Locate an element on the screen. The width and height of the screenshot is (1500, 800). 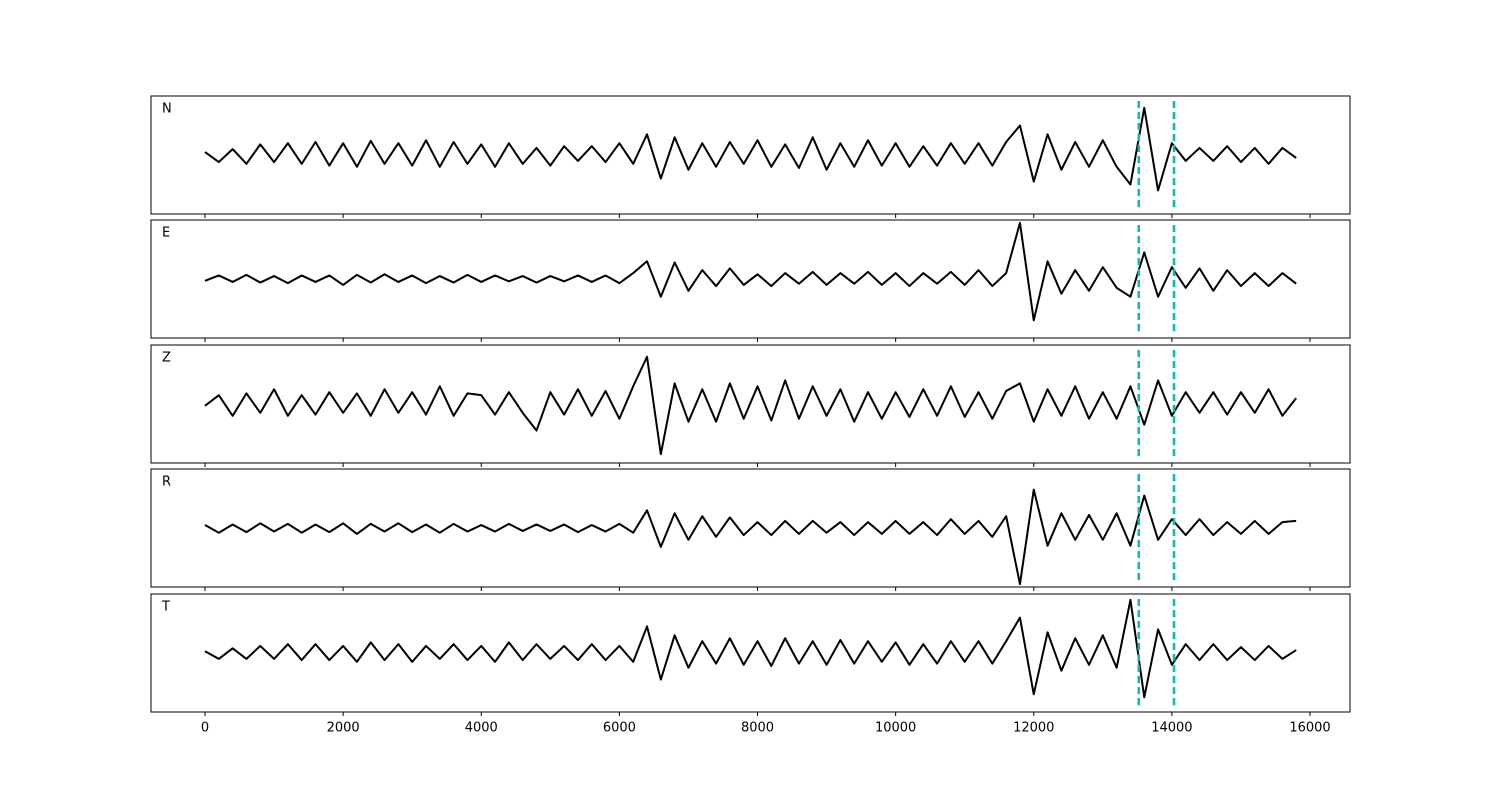
x-tick-label: 2000 is located at coordinates (343, 728).